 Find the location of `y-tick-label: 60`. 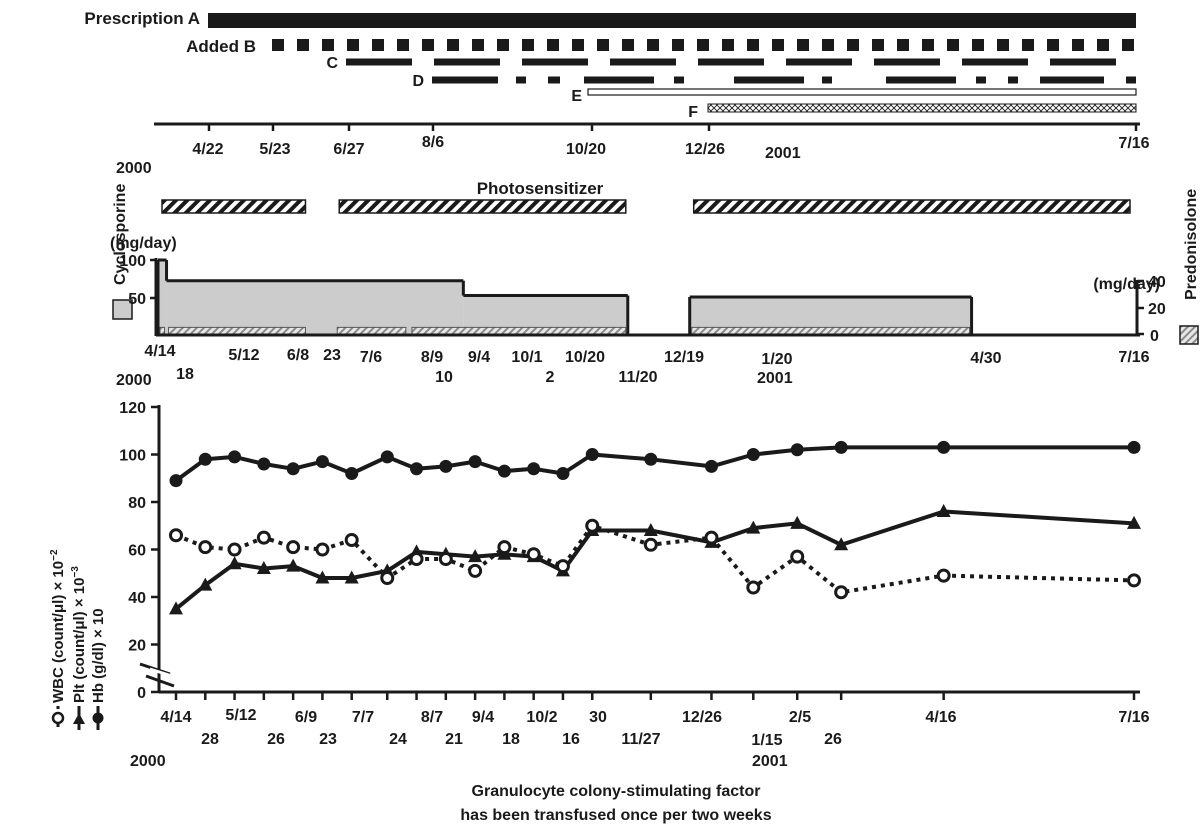

y-tick-label: 60 is located at coordinates (137, 551).